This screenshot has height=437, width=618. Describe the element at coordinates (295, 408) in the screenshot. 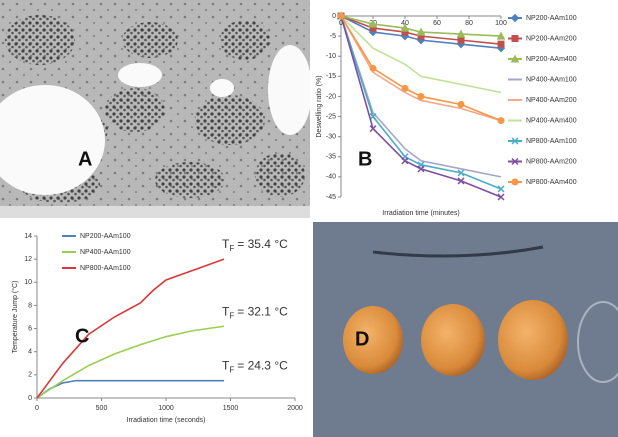

I see `x-tick-label: 2000` at that location.